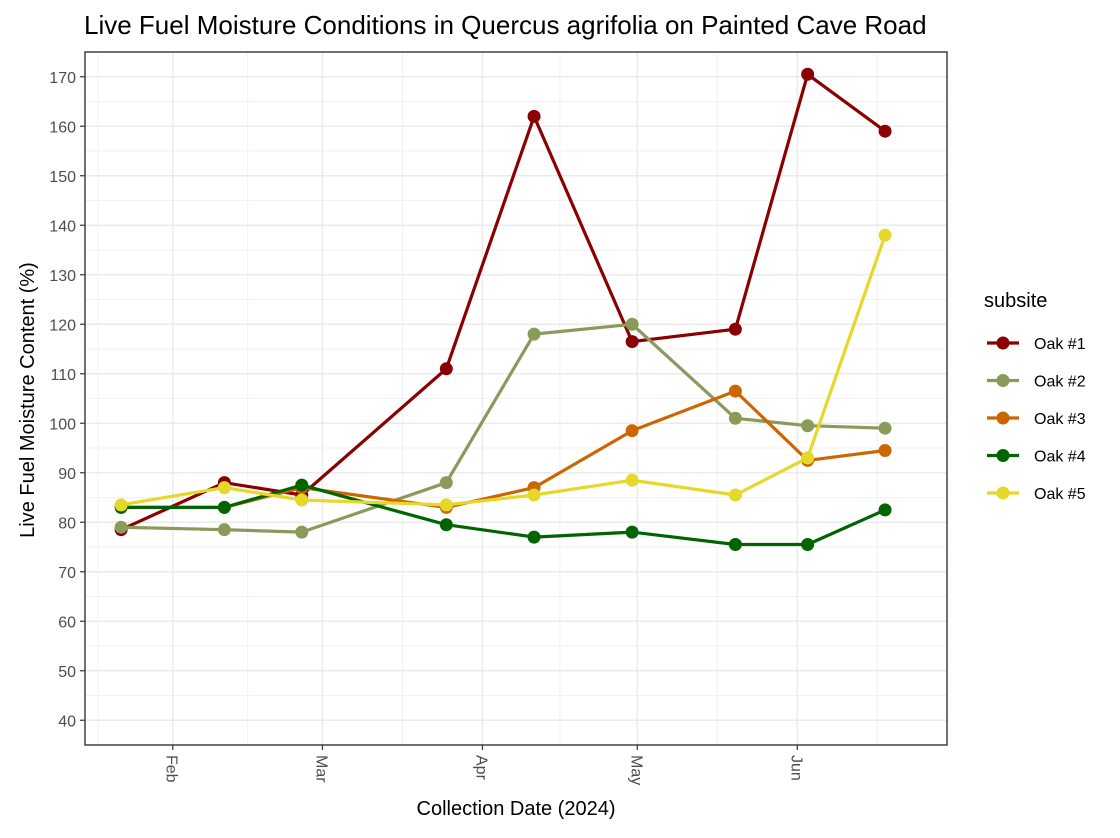 The width and height of the screenshot is (1120, 838). What do you see at coordinates (320, 769) in the screenshot?
I see `x-tick-label: Mar` at bounding box center [320, 769].